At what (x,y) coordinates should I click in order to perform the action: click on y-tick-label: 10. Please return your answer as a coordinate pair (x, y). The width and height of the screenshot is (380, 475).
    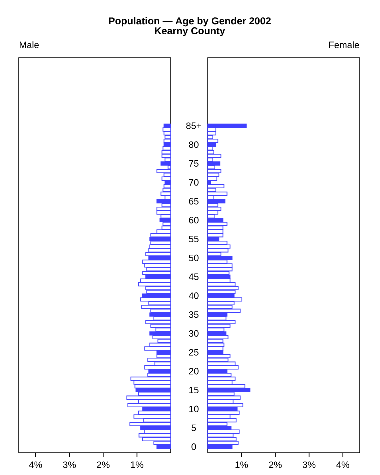
    Looking at the image, I should click on (194, 409).